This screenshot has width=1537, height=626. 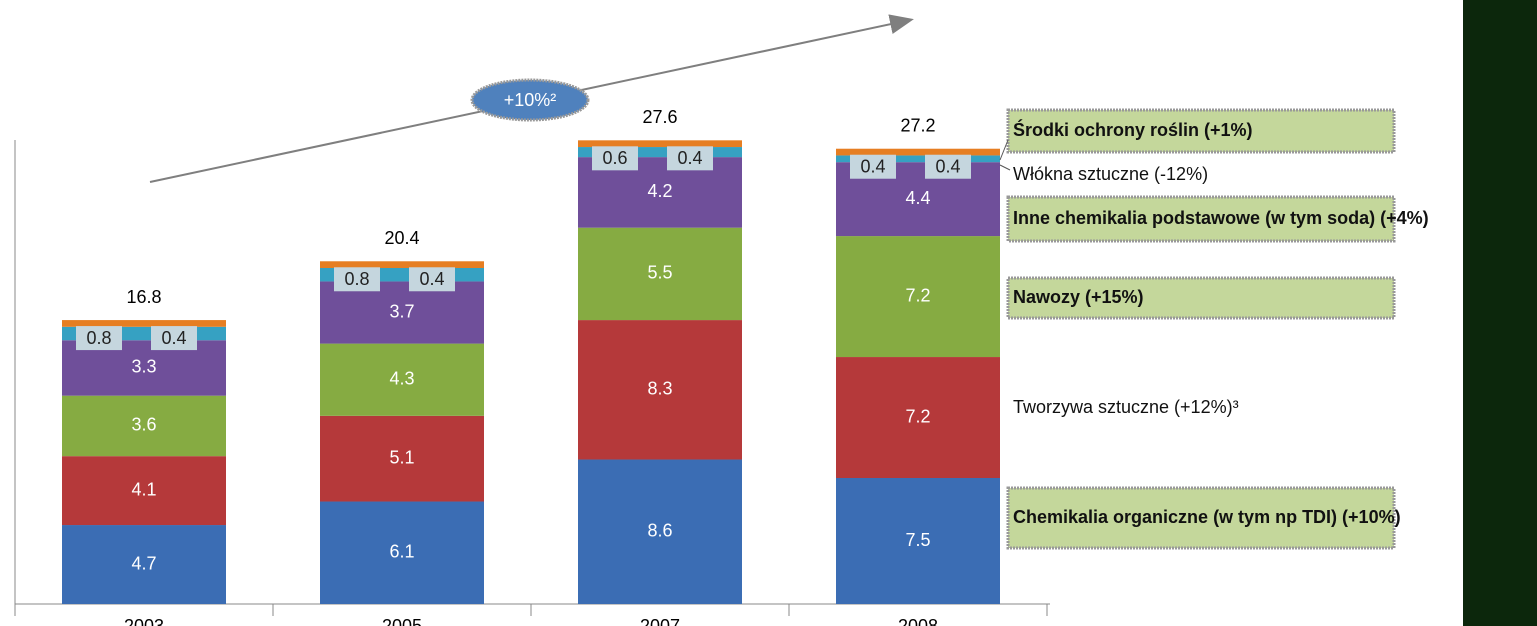 I want to click on data-label: 4.3, so click(x=401, y=378).